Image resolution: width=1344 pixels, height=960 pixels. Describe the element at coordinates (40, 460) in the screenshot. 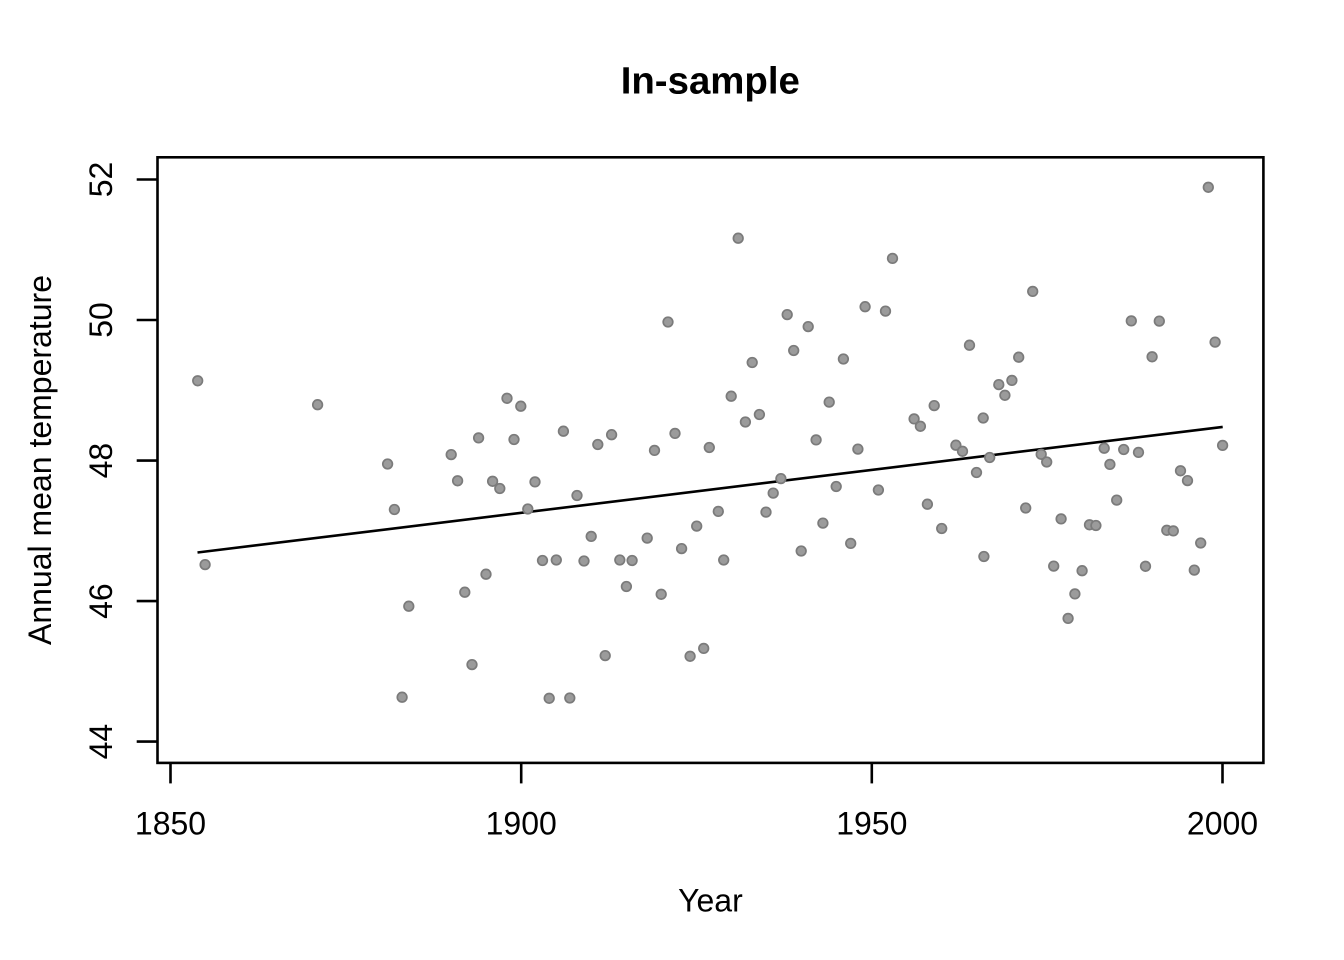

I see `svg-text: Annual mean temperature` at that location.